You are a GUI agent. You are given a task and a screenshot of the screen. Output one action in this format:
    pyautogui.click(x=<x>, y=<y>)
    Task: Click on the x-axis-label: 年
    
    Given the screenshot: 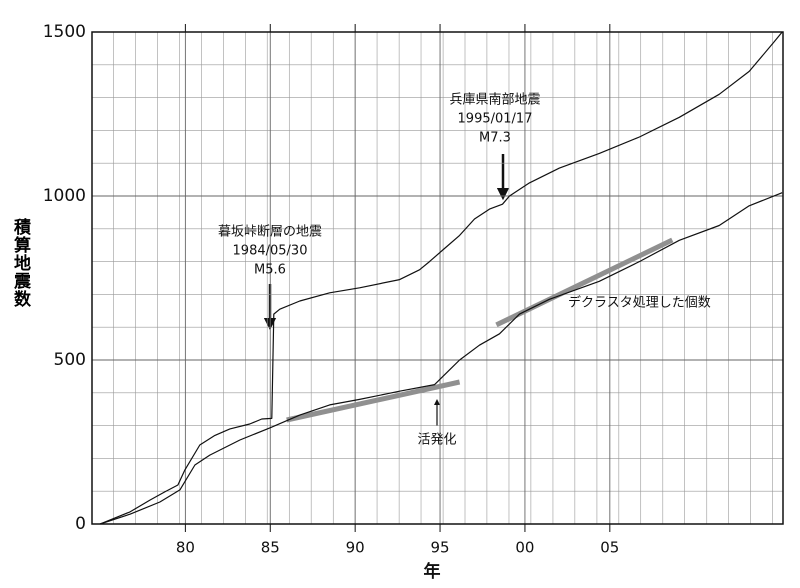 What is the action you would take?
    pyautogui.click(x=432, y=571)
    